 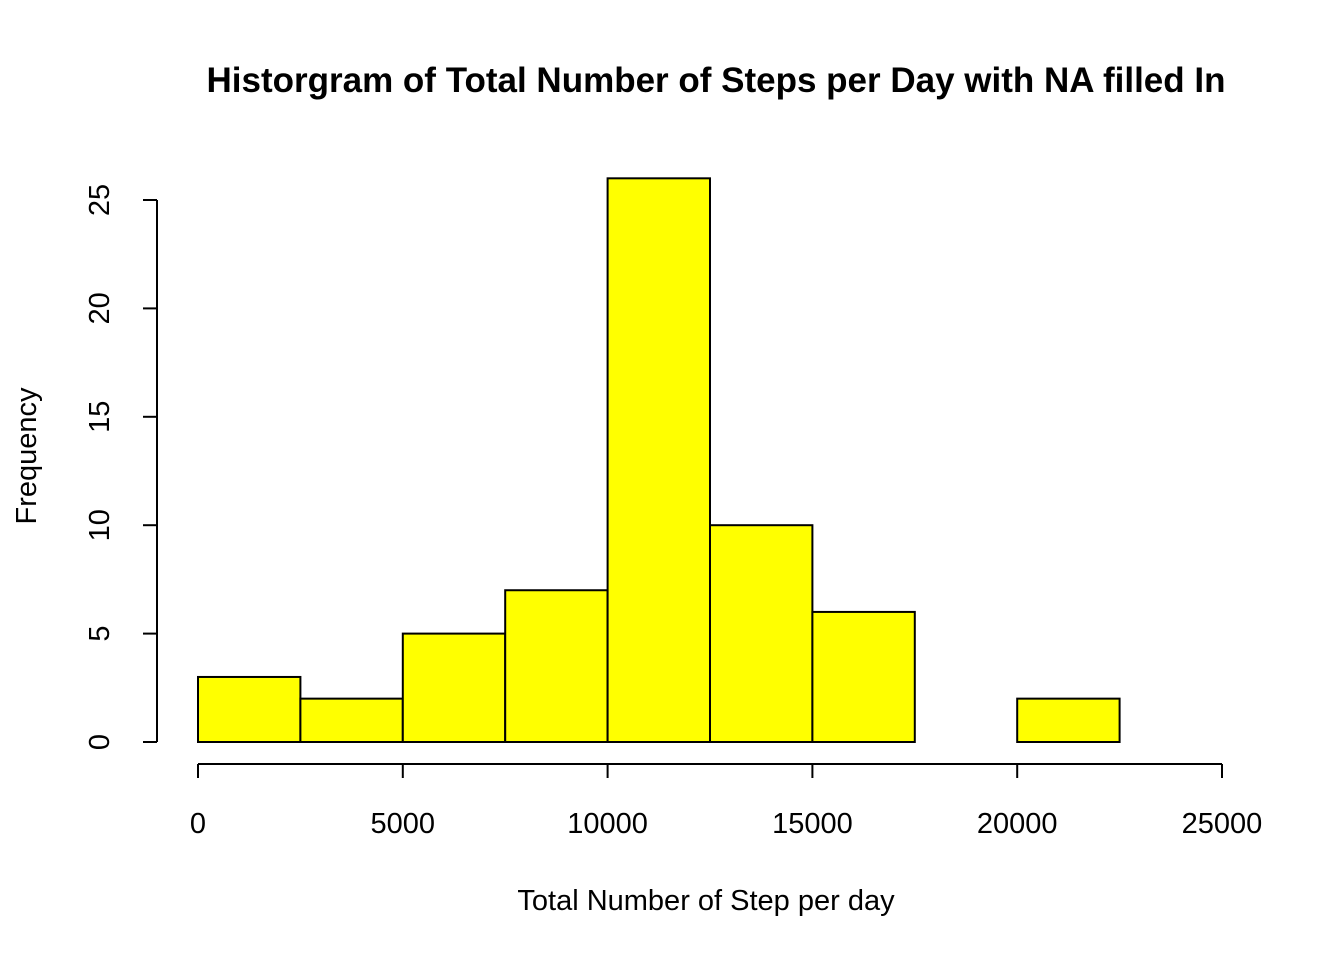 I want to click on x-axis: 0 5000 10000 15000 20000 25000, so click(x=726, y=801).